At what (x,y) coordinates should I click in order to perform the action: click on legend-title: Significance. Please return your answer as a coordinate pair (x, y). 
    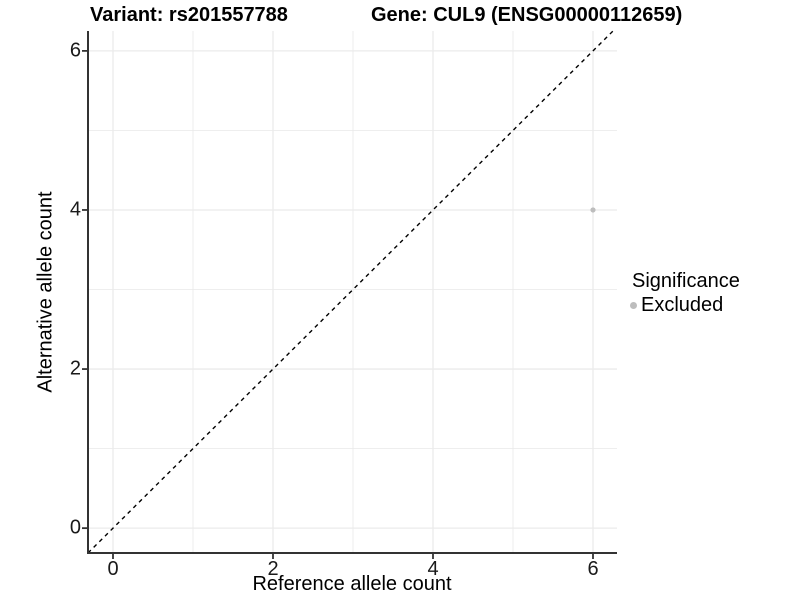
    Looking at the image, I should click on (686, 281).